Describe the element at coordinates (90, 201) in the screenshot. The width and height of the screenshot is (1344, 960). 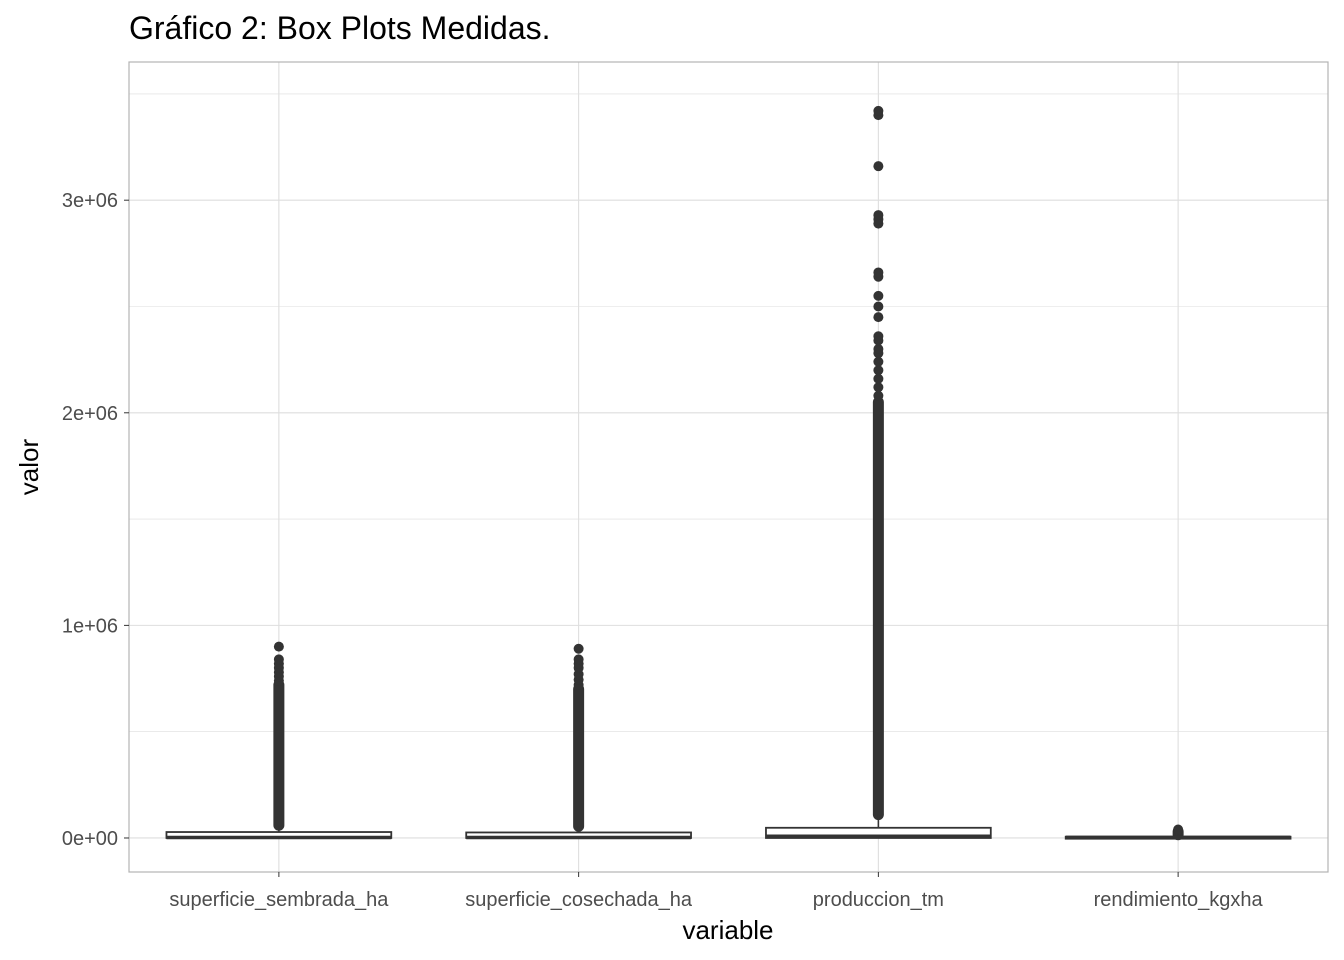
I see `y-tick-label: 3e+06` at that location.